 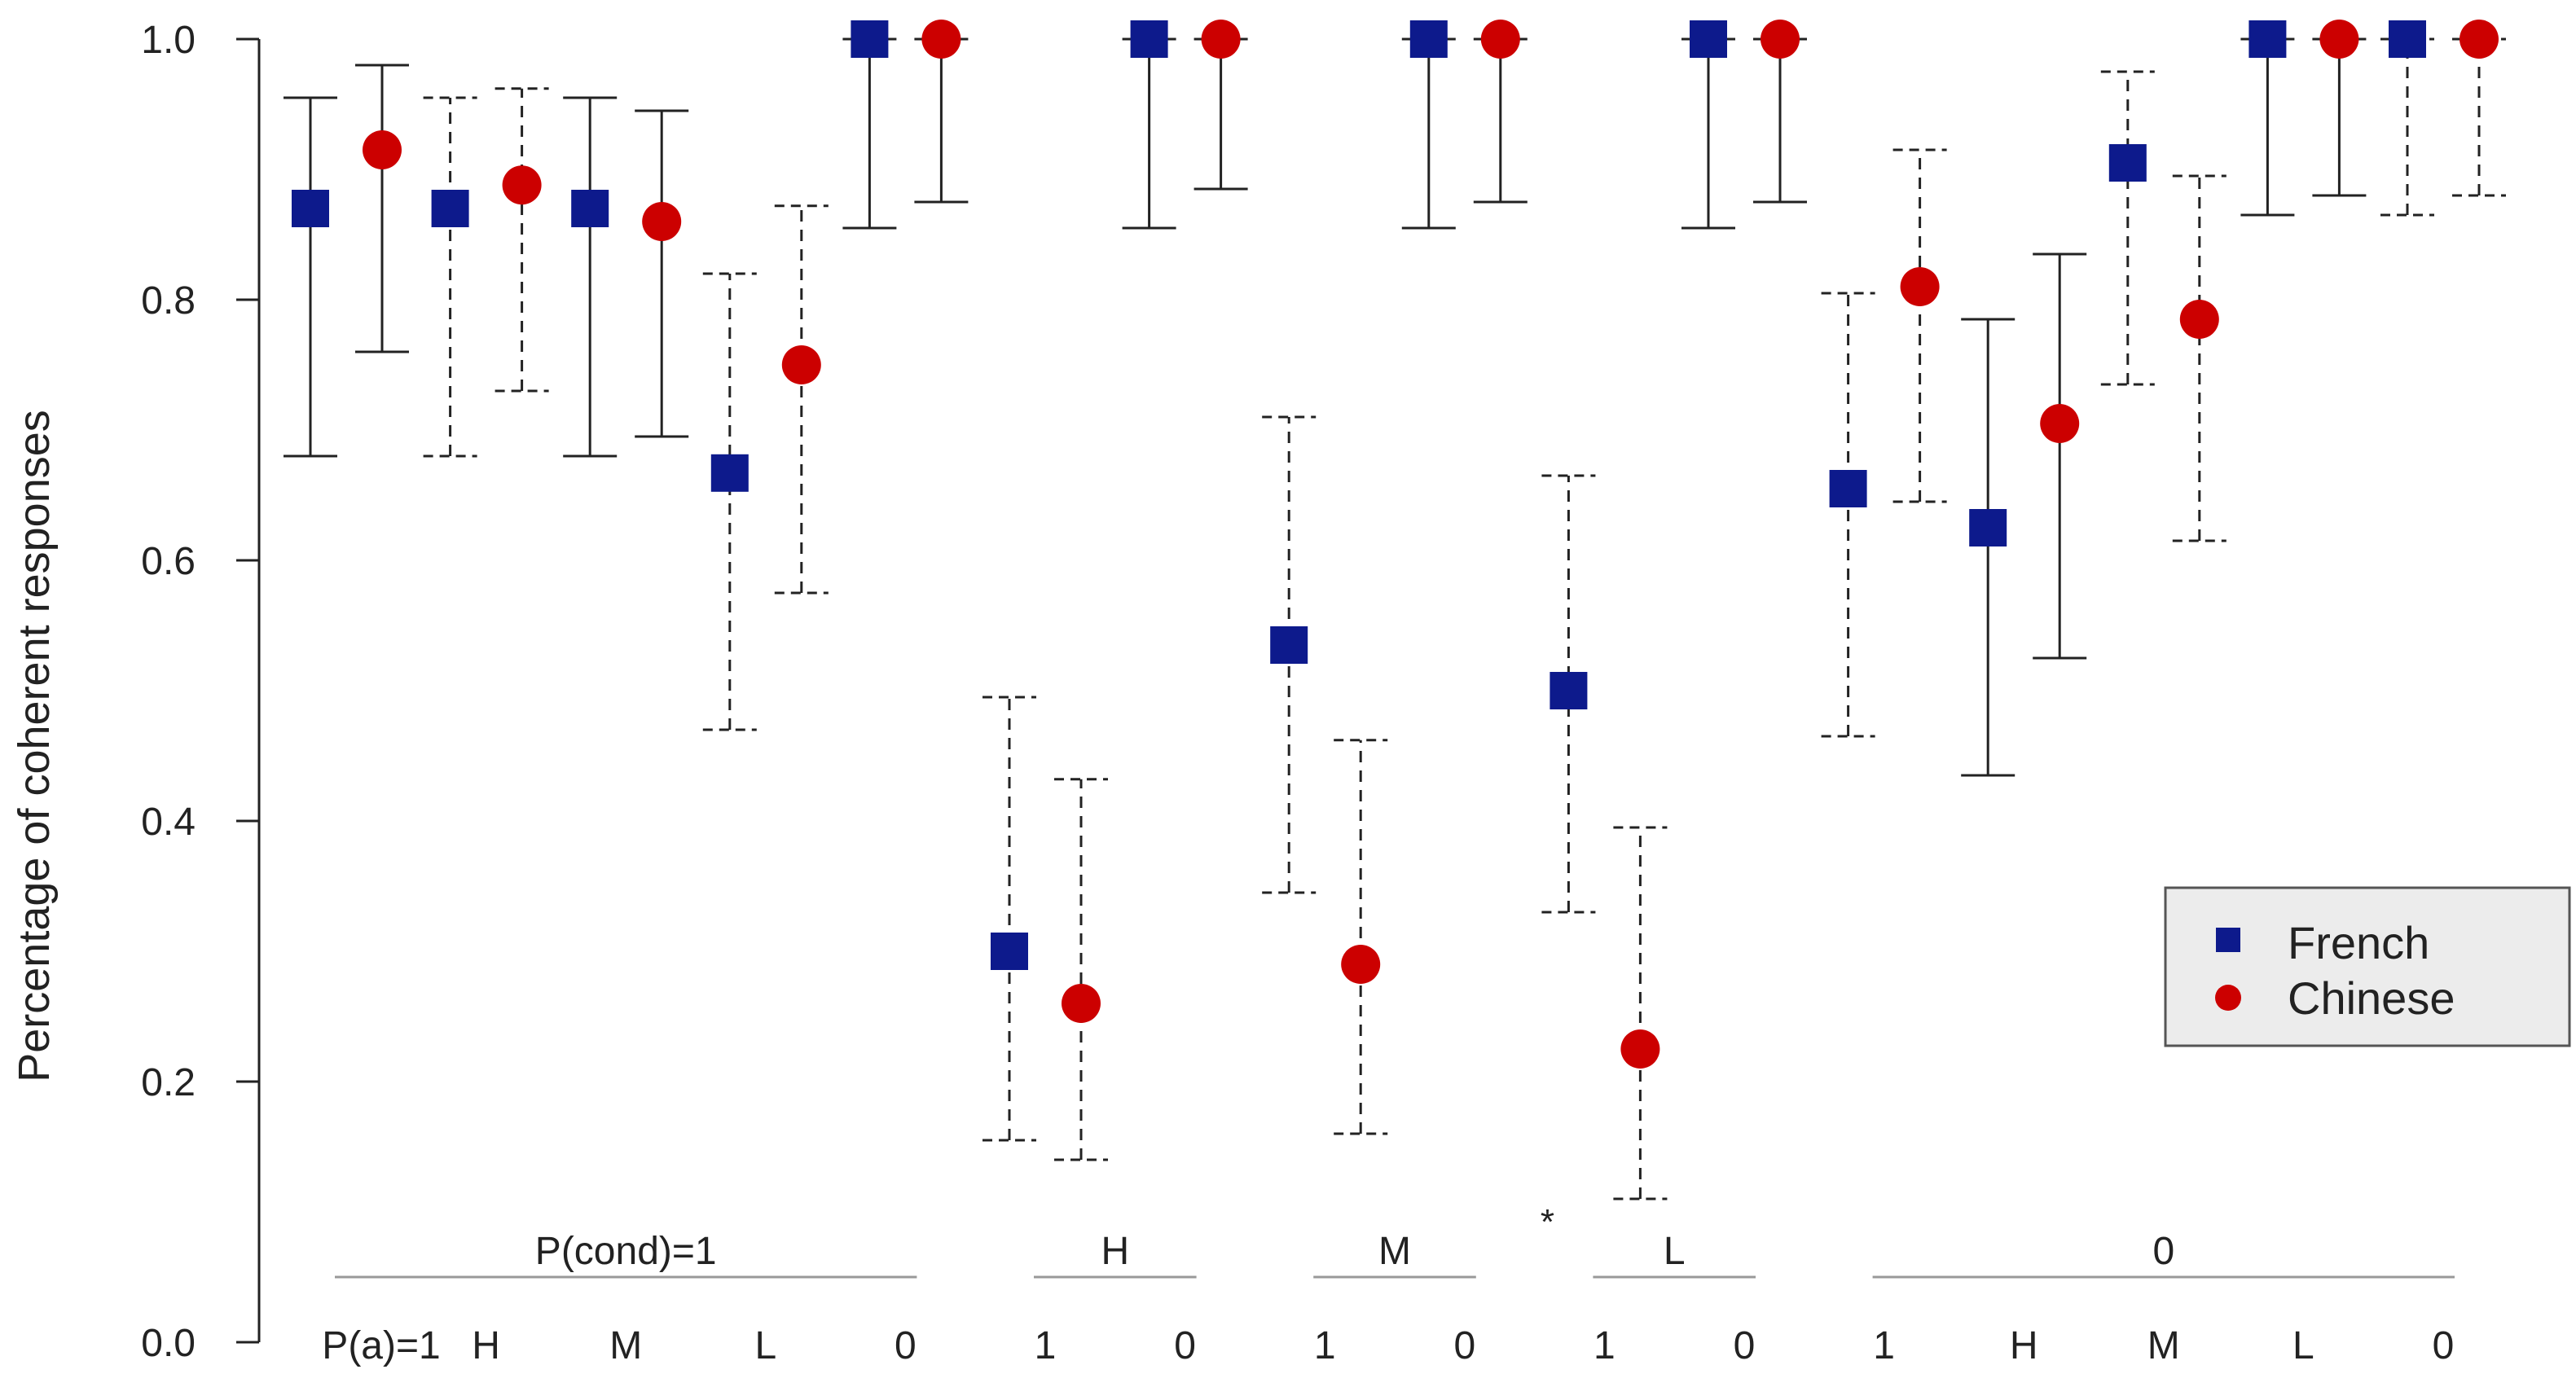 What do you see at coordinates (2371, 998) in the screenshot?
I see `legend-chinese-label: Chinese` at bounding box center [2371, 998].